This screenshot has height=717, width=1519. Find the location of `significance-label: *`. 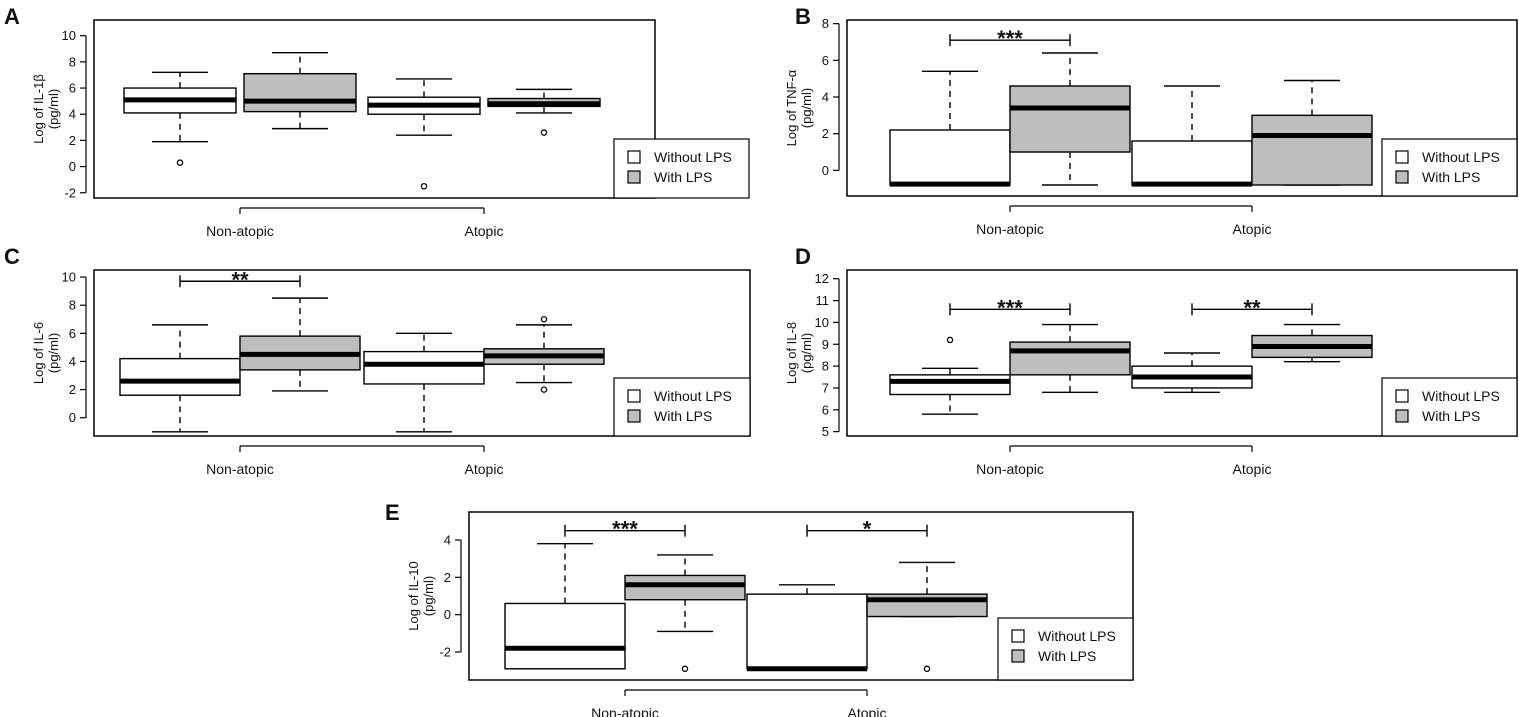

significance-label: * is located at coordinates (867, 529).